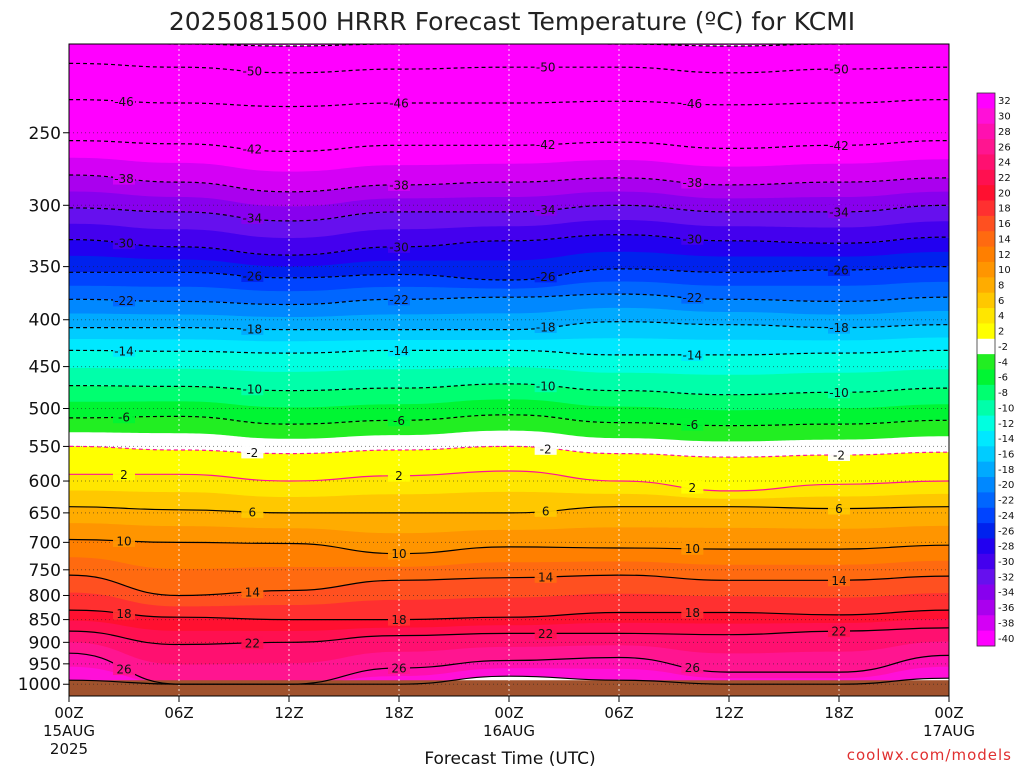  I want to click on contour-label: 18, so click(692, 613).